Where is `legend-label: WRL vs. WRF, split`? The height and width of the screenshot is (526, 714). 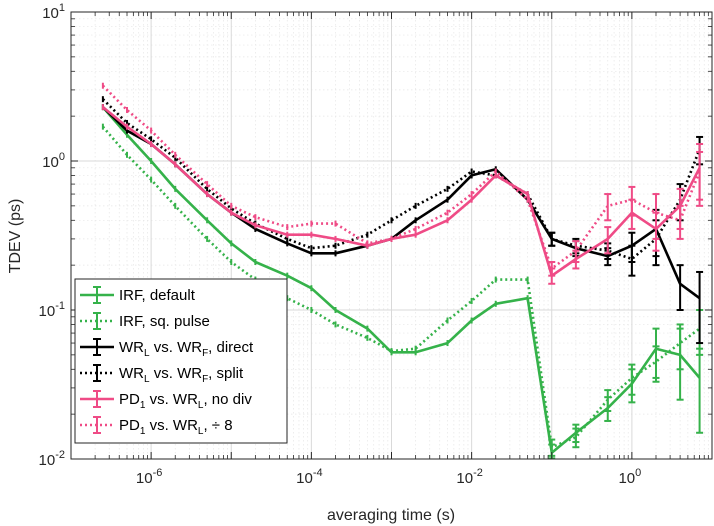
legend-label: WRL vs. WRF, split is located at coordinates (181, 375).